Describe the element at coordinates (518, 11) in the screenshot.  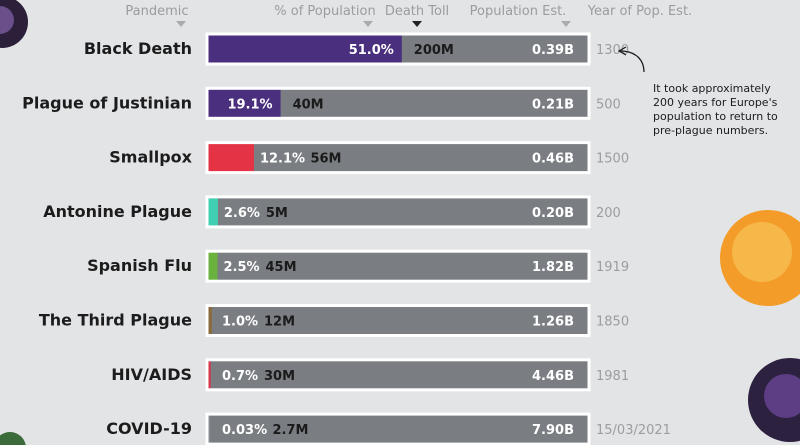
I see `header-pop-est: Population Est.` at that location.